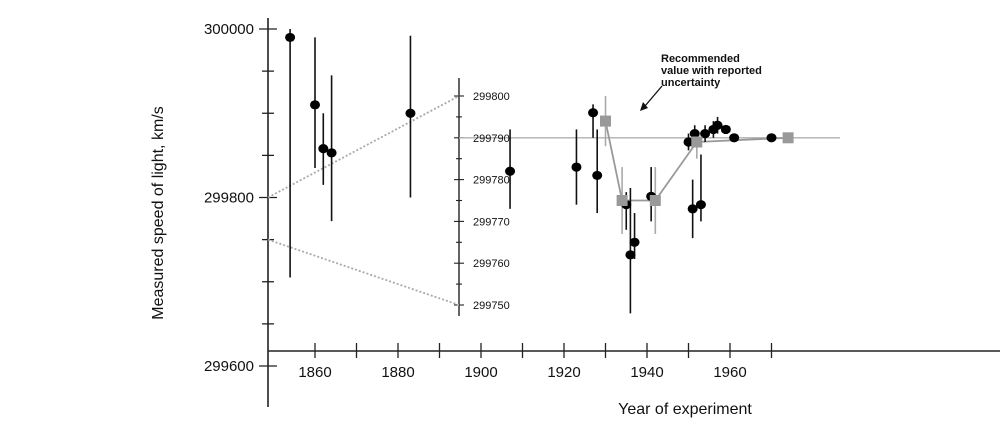  What do you see at coordinates (691, 83) in the screenshot?
I see `annotation-text: uncertainty` at bounding box center [691, 83].